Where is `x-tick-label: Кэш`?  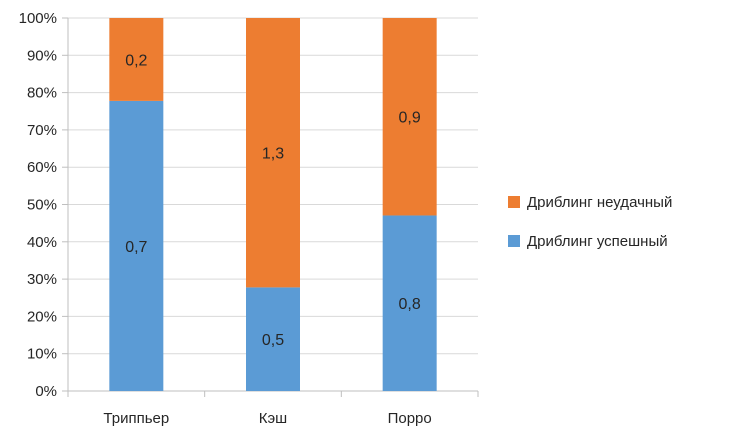
x-tick-label: Кэш is located at coordinates (273, 418).